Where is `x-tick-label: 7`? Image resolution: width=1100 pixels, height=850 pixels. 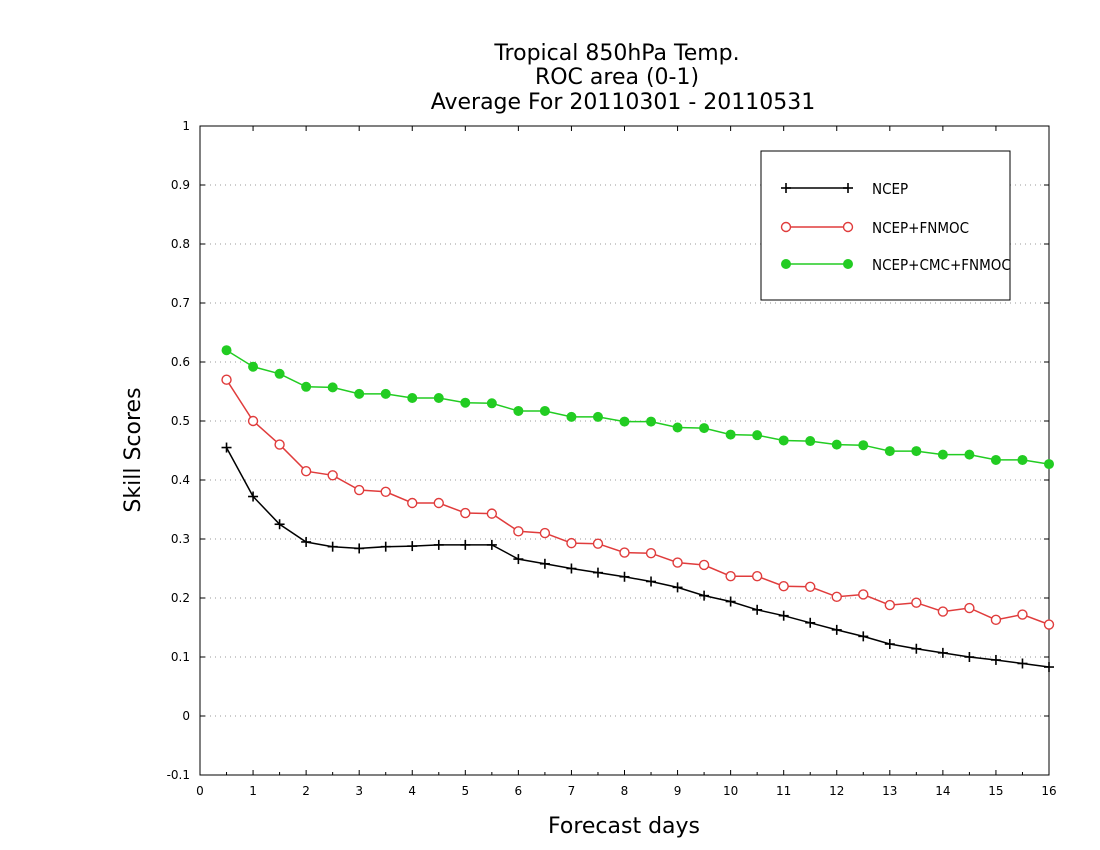 x-tick-label: 7 is located at coordinates (572, 791).